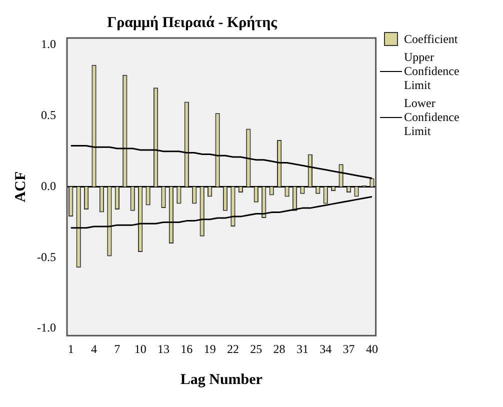 This screenshot has height=407, width=503. I want to click on x-tick-label: 10, so click(140, 349).